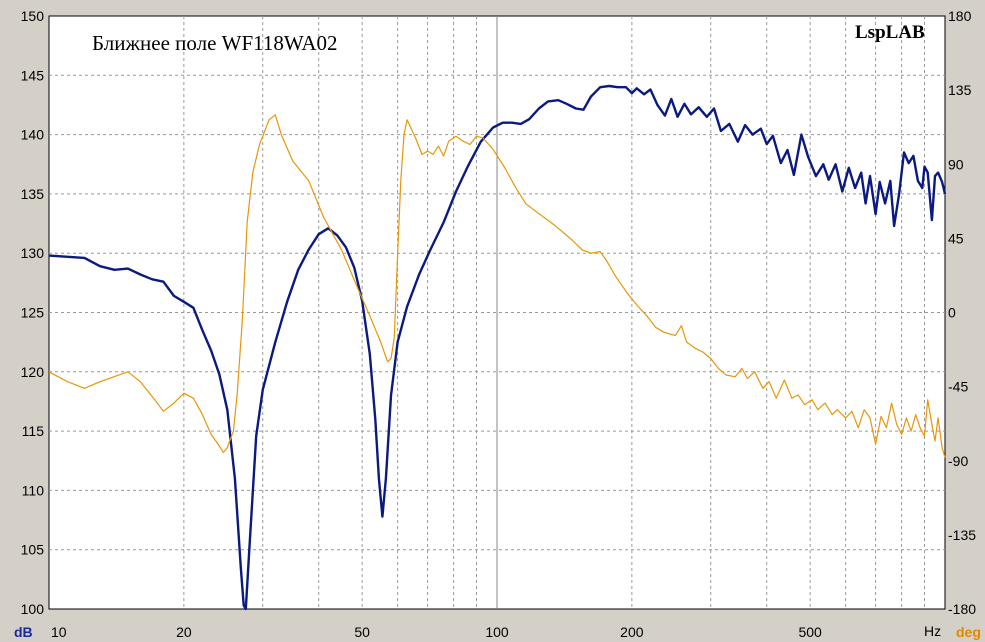 This screenshot has height=642, width=985. What do you see at coordinates (960, 16) in the screenshot?
I see `y-right-tick-label: 180` at bounding box center [960, 16].